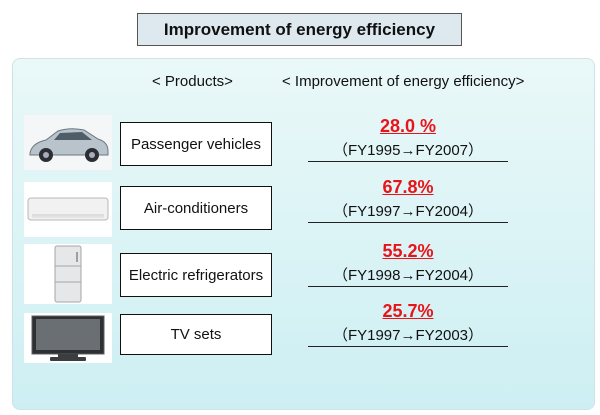 The width and height of the screenshot is (600, 415). Describe the element at coordinates (196, 144) in the screenshot. I see `product-passenger-vehicles: Passenger vehicles` at that location.